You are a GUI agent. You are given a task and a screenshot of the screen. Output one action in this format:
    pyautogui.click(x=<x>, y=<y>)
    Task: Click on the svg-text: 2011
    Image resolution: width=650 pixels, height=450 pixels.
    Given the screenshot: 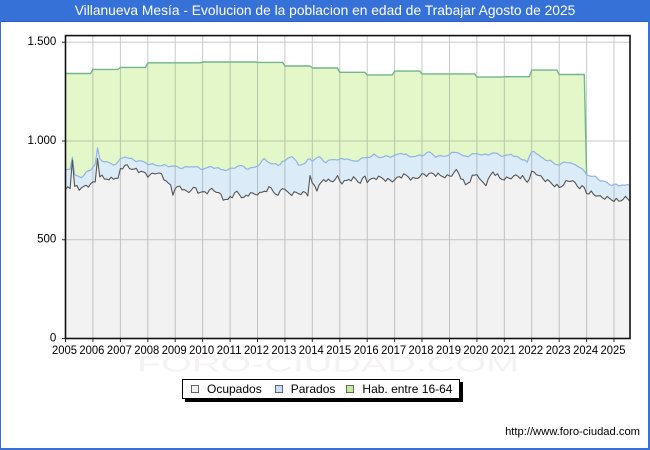 What is the action you would take?
    pyautogui.click(x=229, y=351)
    